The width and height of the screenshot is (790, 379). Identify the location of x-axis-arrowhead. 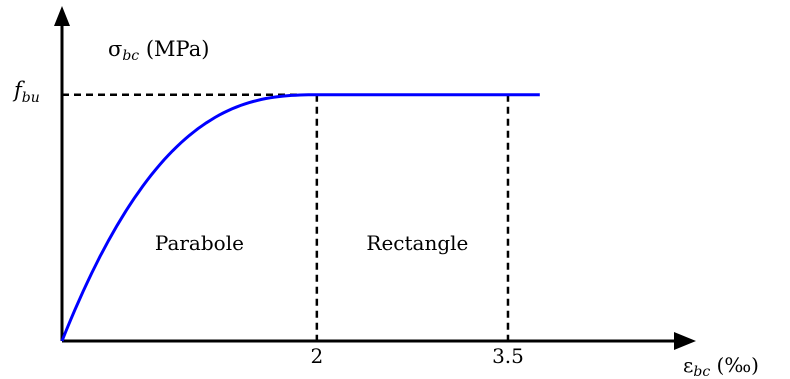
(685, 341).